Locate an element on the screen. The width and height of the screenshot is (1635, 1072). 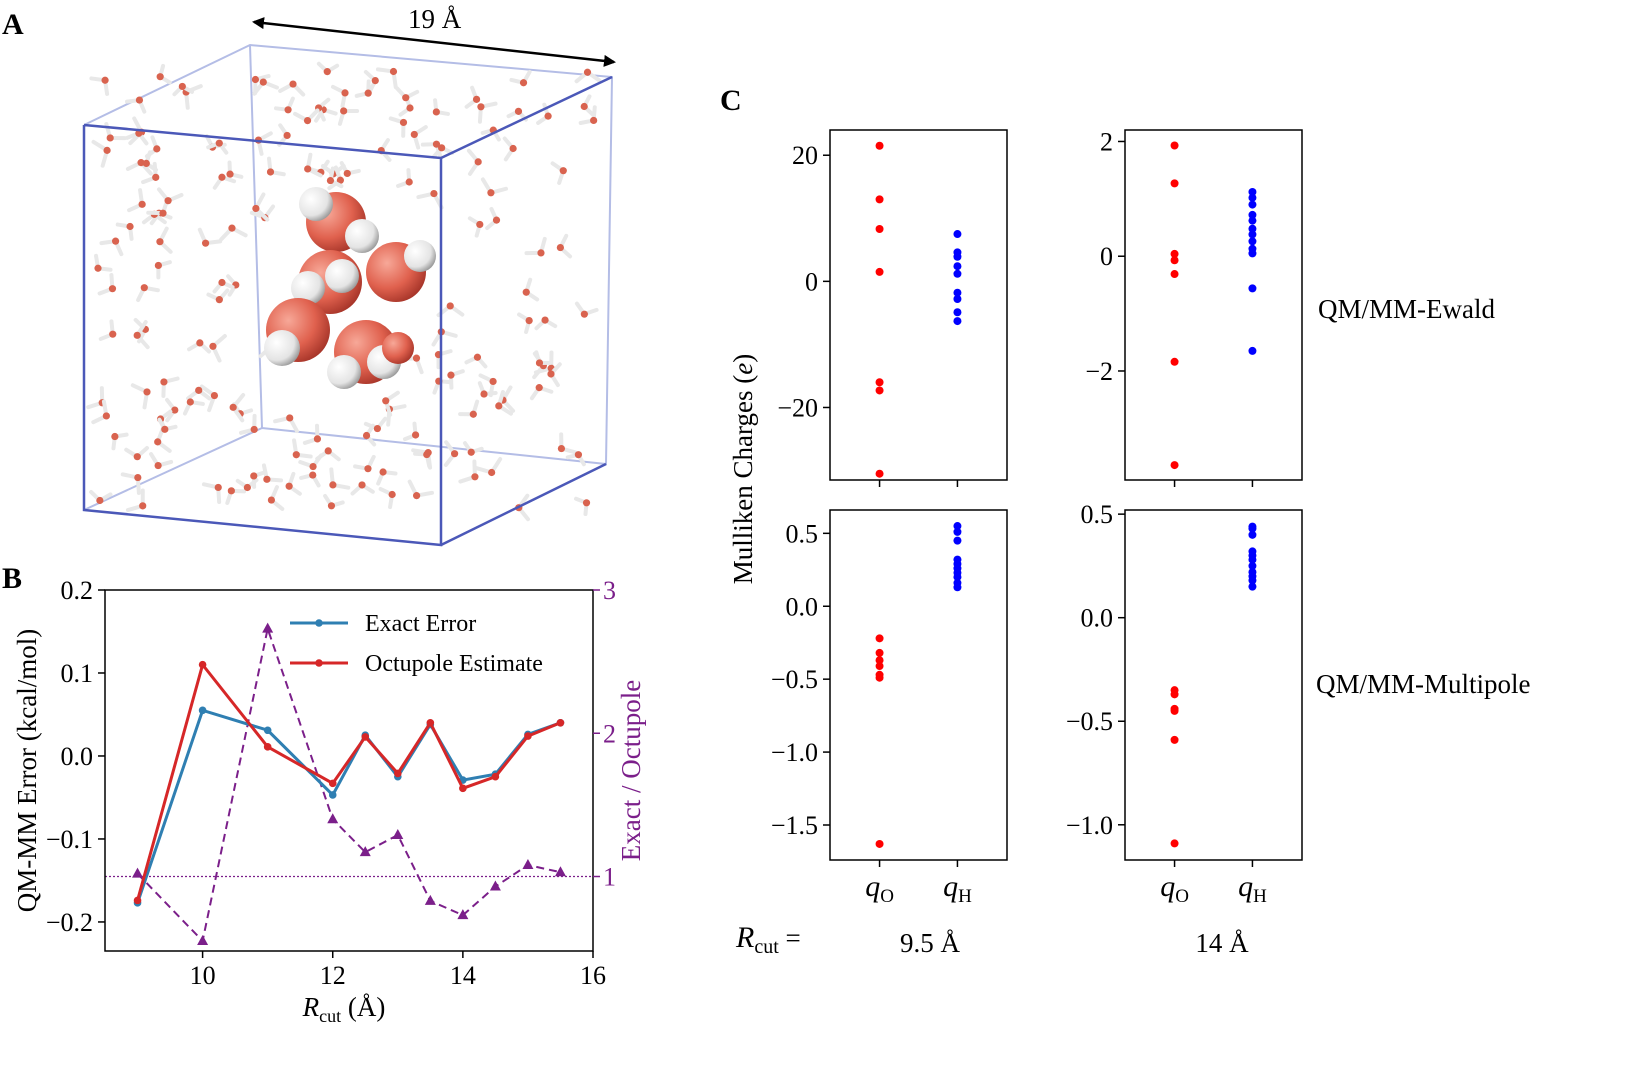
y-tick-label: 0 is located at coordinates (1106, 256).